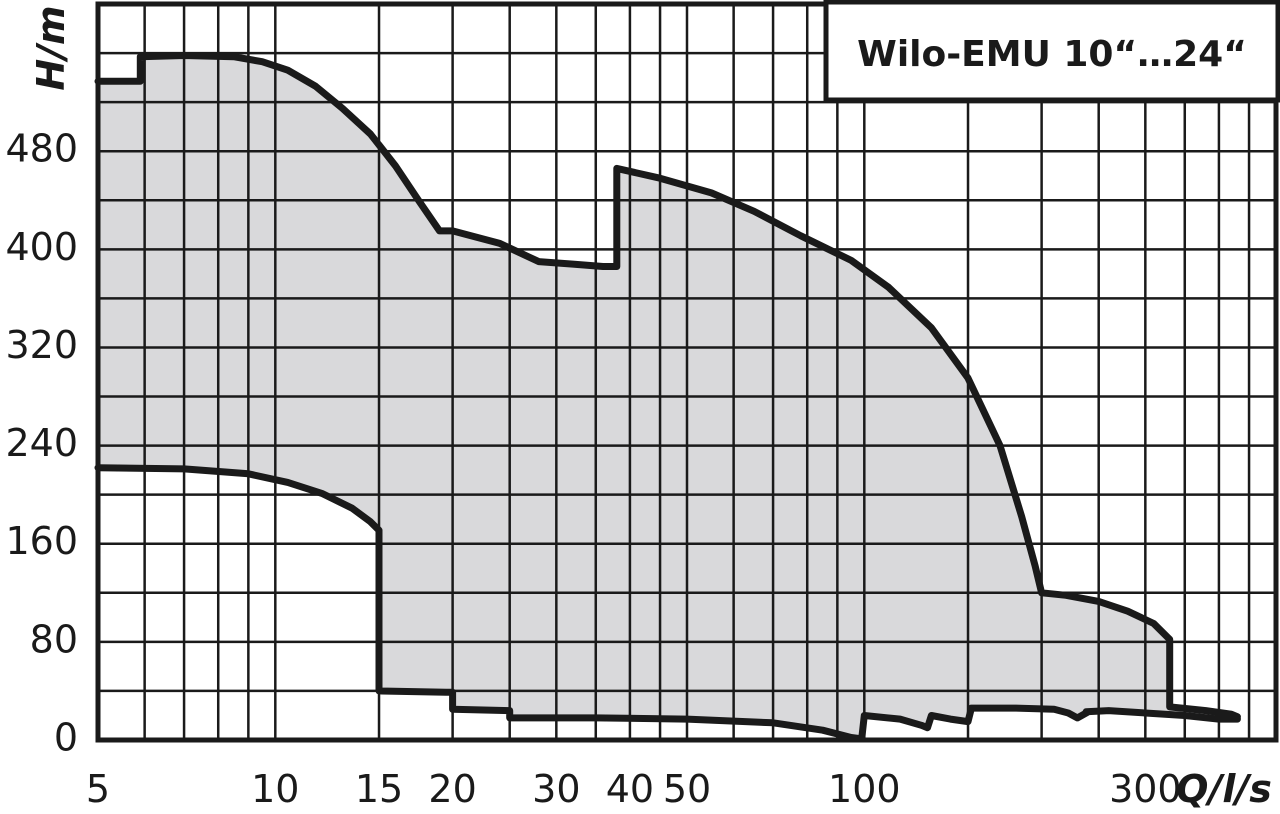 The image size is (1280, 814). I want to click on x-tick-label: 5, so click(98, 789).